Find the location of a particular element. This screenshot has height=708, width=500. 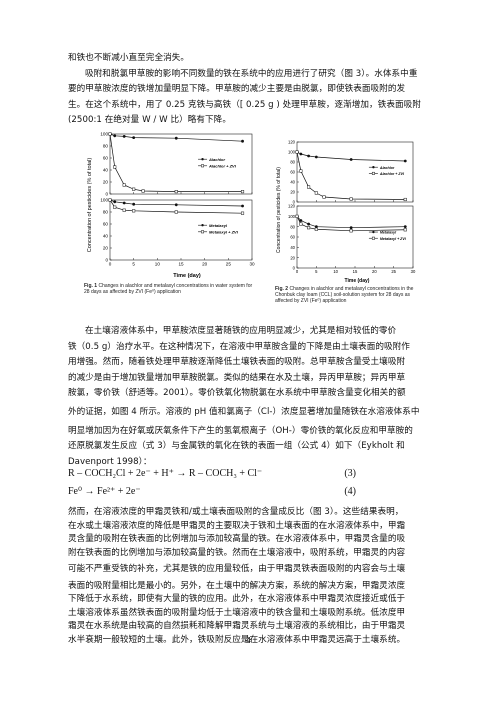

x-tick-label: 30 is located at coordinates (252, 264).